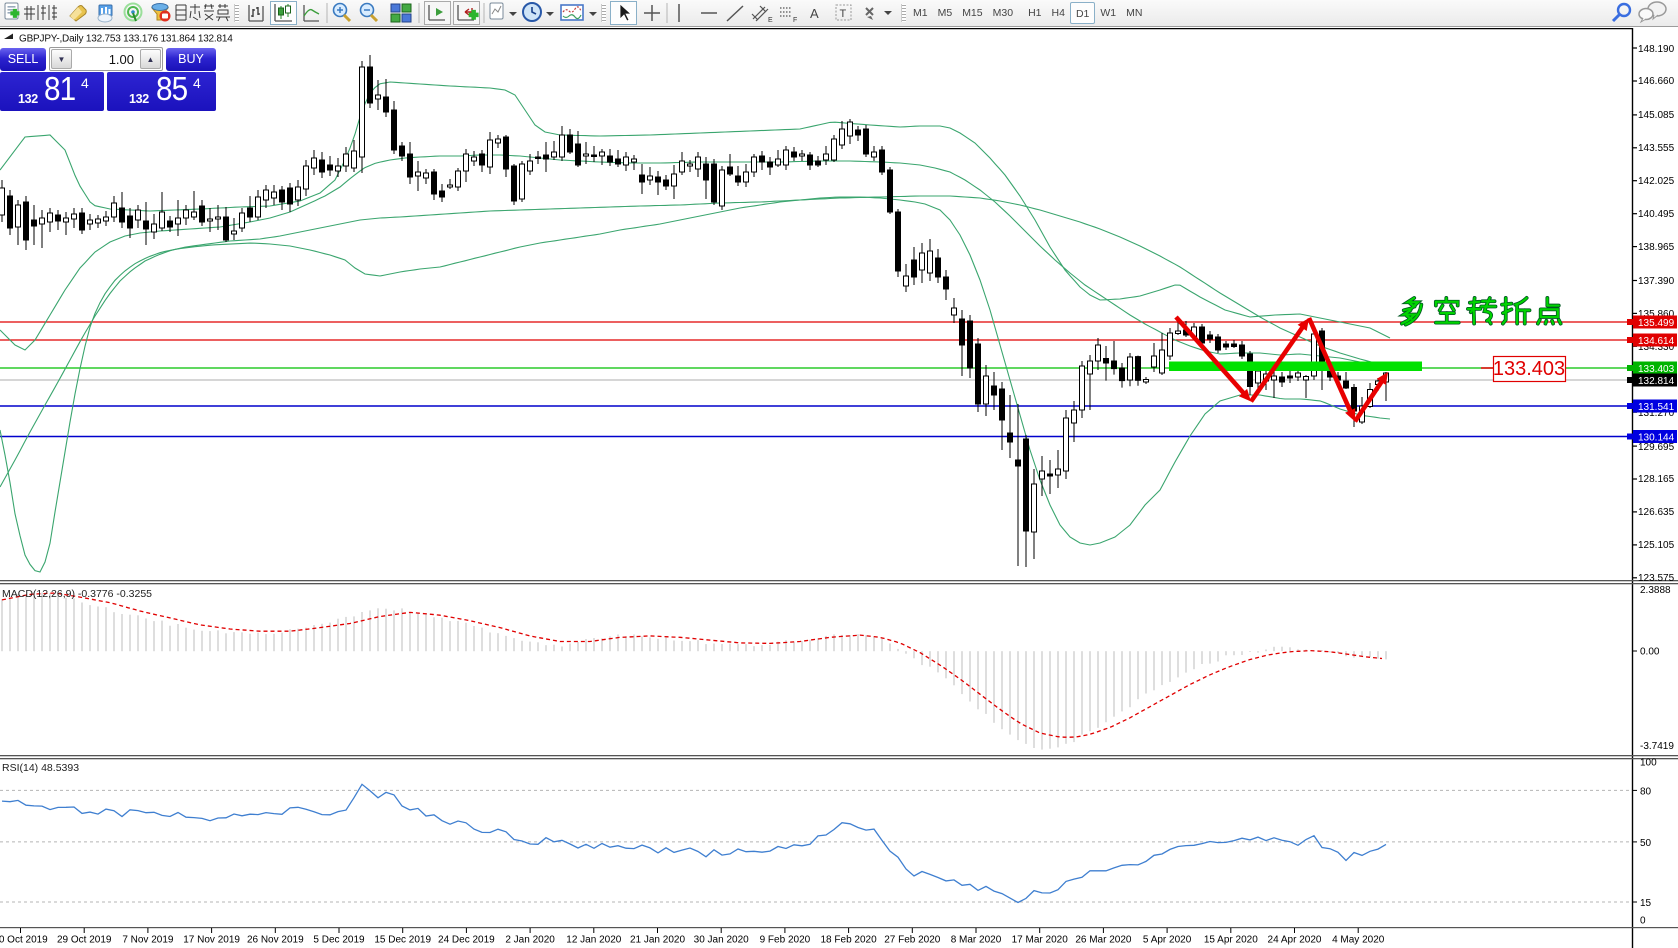  Describe the element at coordinates (785, 940) in the screenshot. I see `svg-text: 9 Feb 2020` at that location.